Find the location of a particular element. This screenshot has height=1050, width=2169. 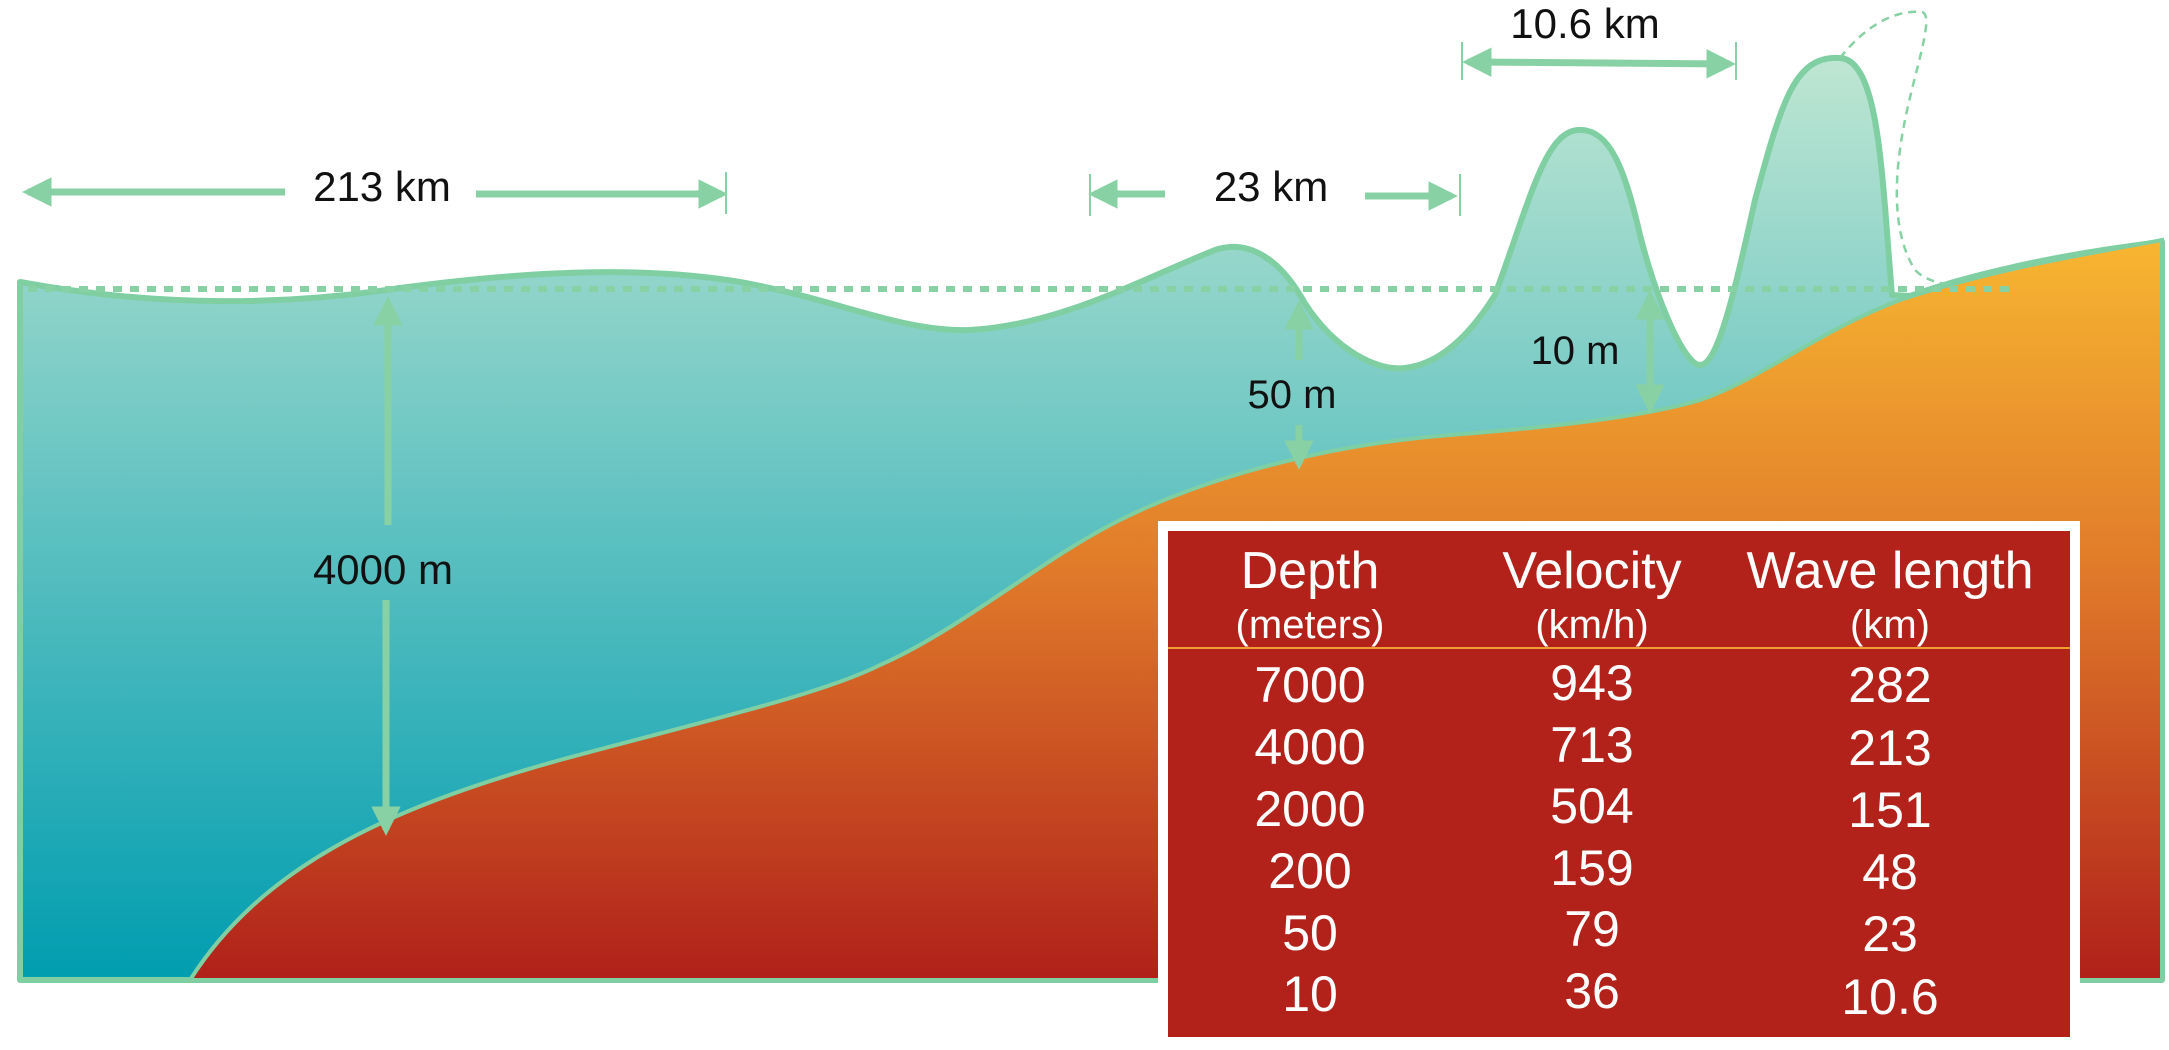

breaking-wave-outline is located at coordinates (1922, 148).